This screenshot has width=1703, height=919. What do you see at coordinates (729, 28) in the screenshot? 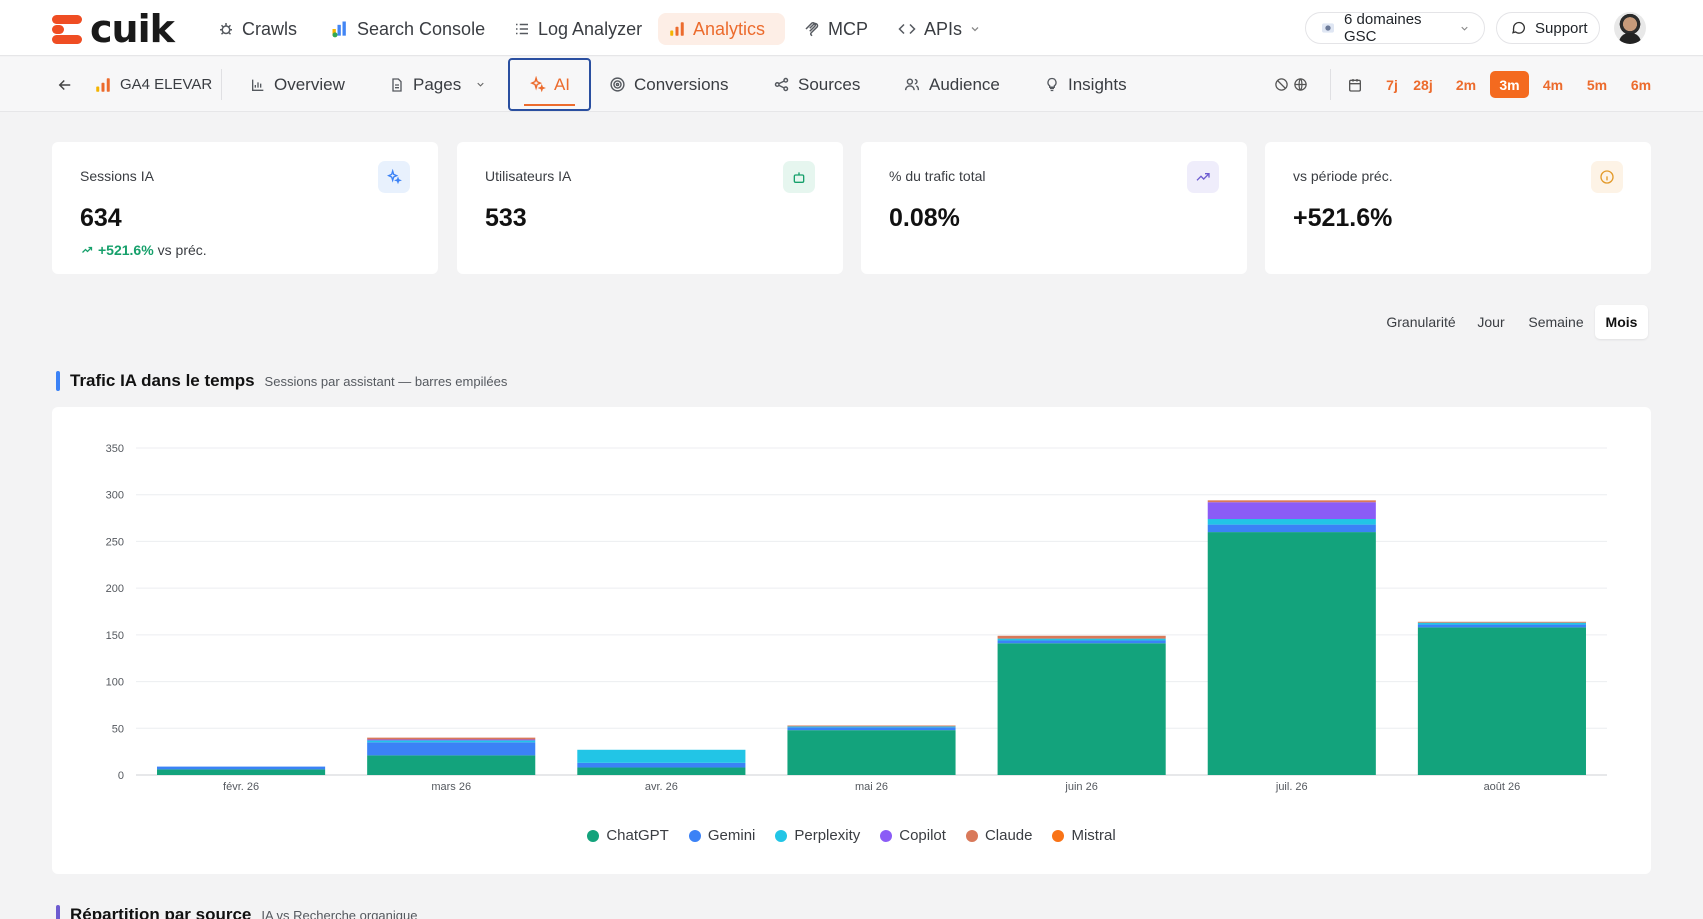
I see `nav-item-label: Analytics` at bounding box center [729, 28].